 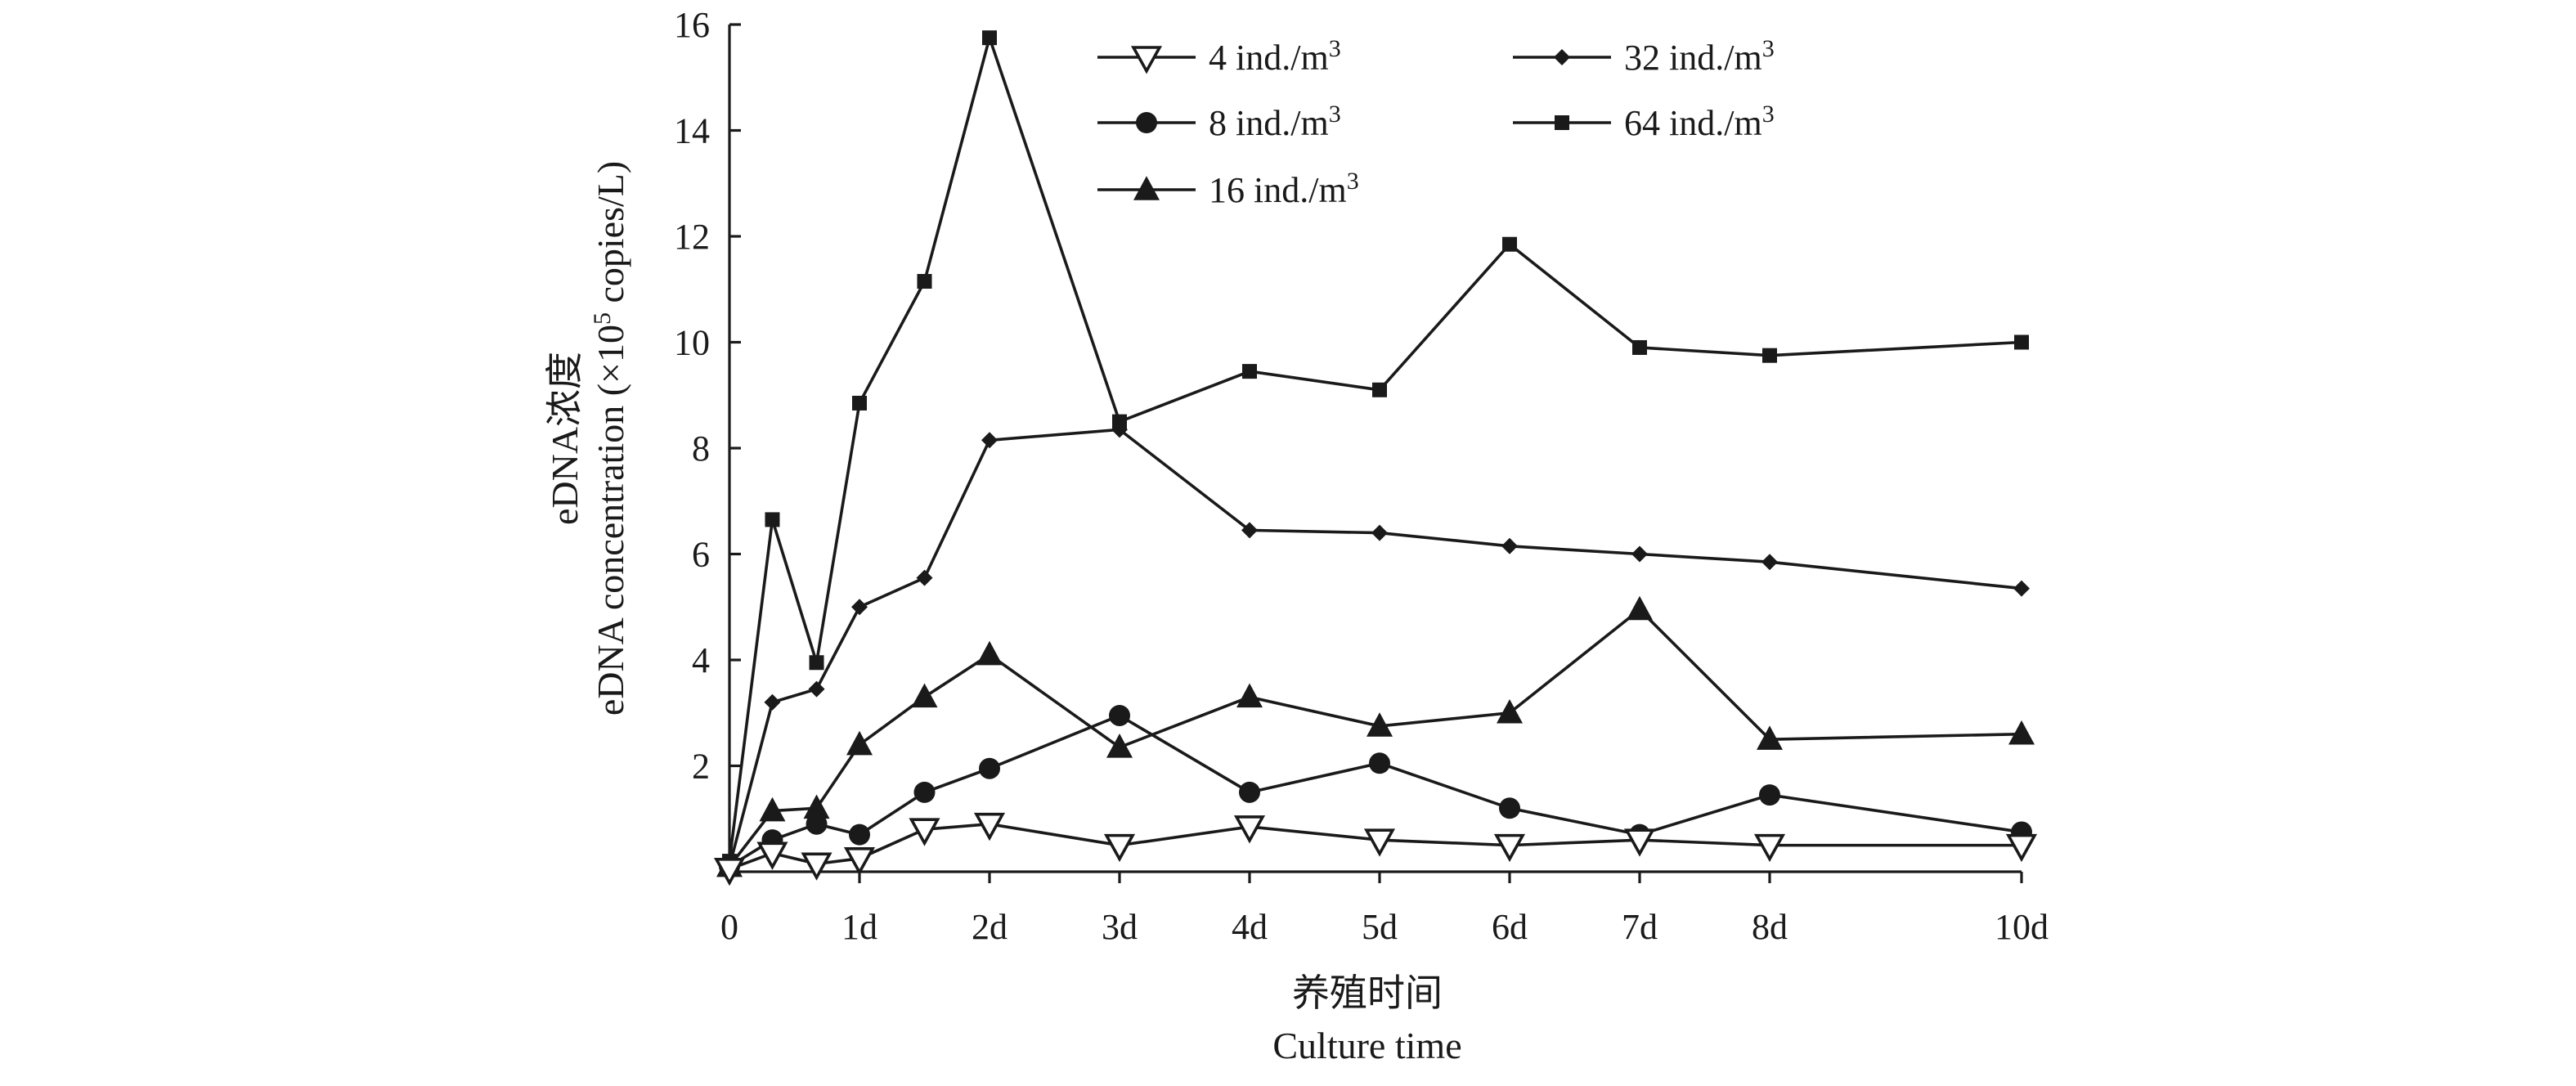 I want to click on legend-item: 4 ind./m3, so click(x=1219, y=56).